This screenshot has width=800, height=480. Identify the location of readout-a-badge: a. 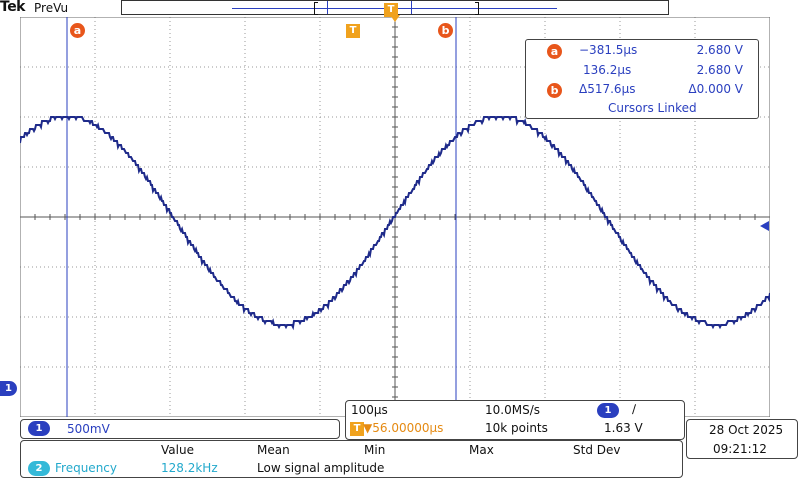
(554, 51).